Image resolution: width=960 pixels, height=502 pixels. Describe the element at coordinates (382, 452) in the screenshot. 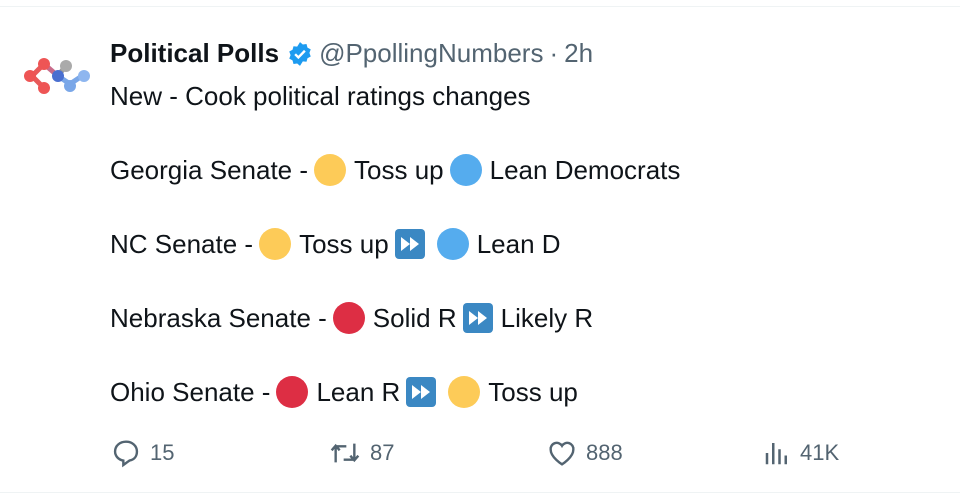

I see `repost-count: 87` at that location.